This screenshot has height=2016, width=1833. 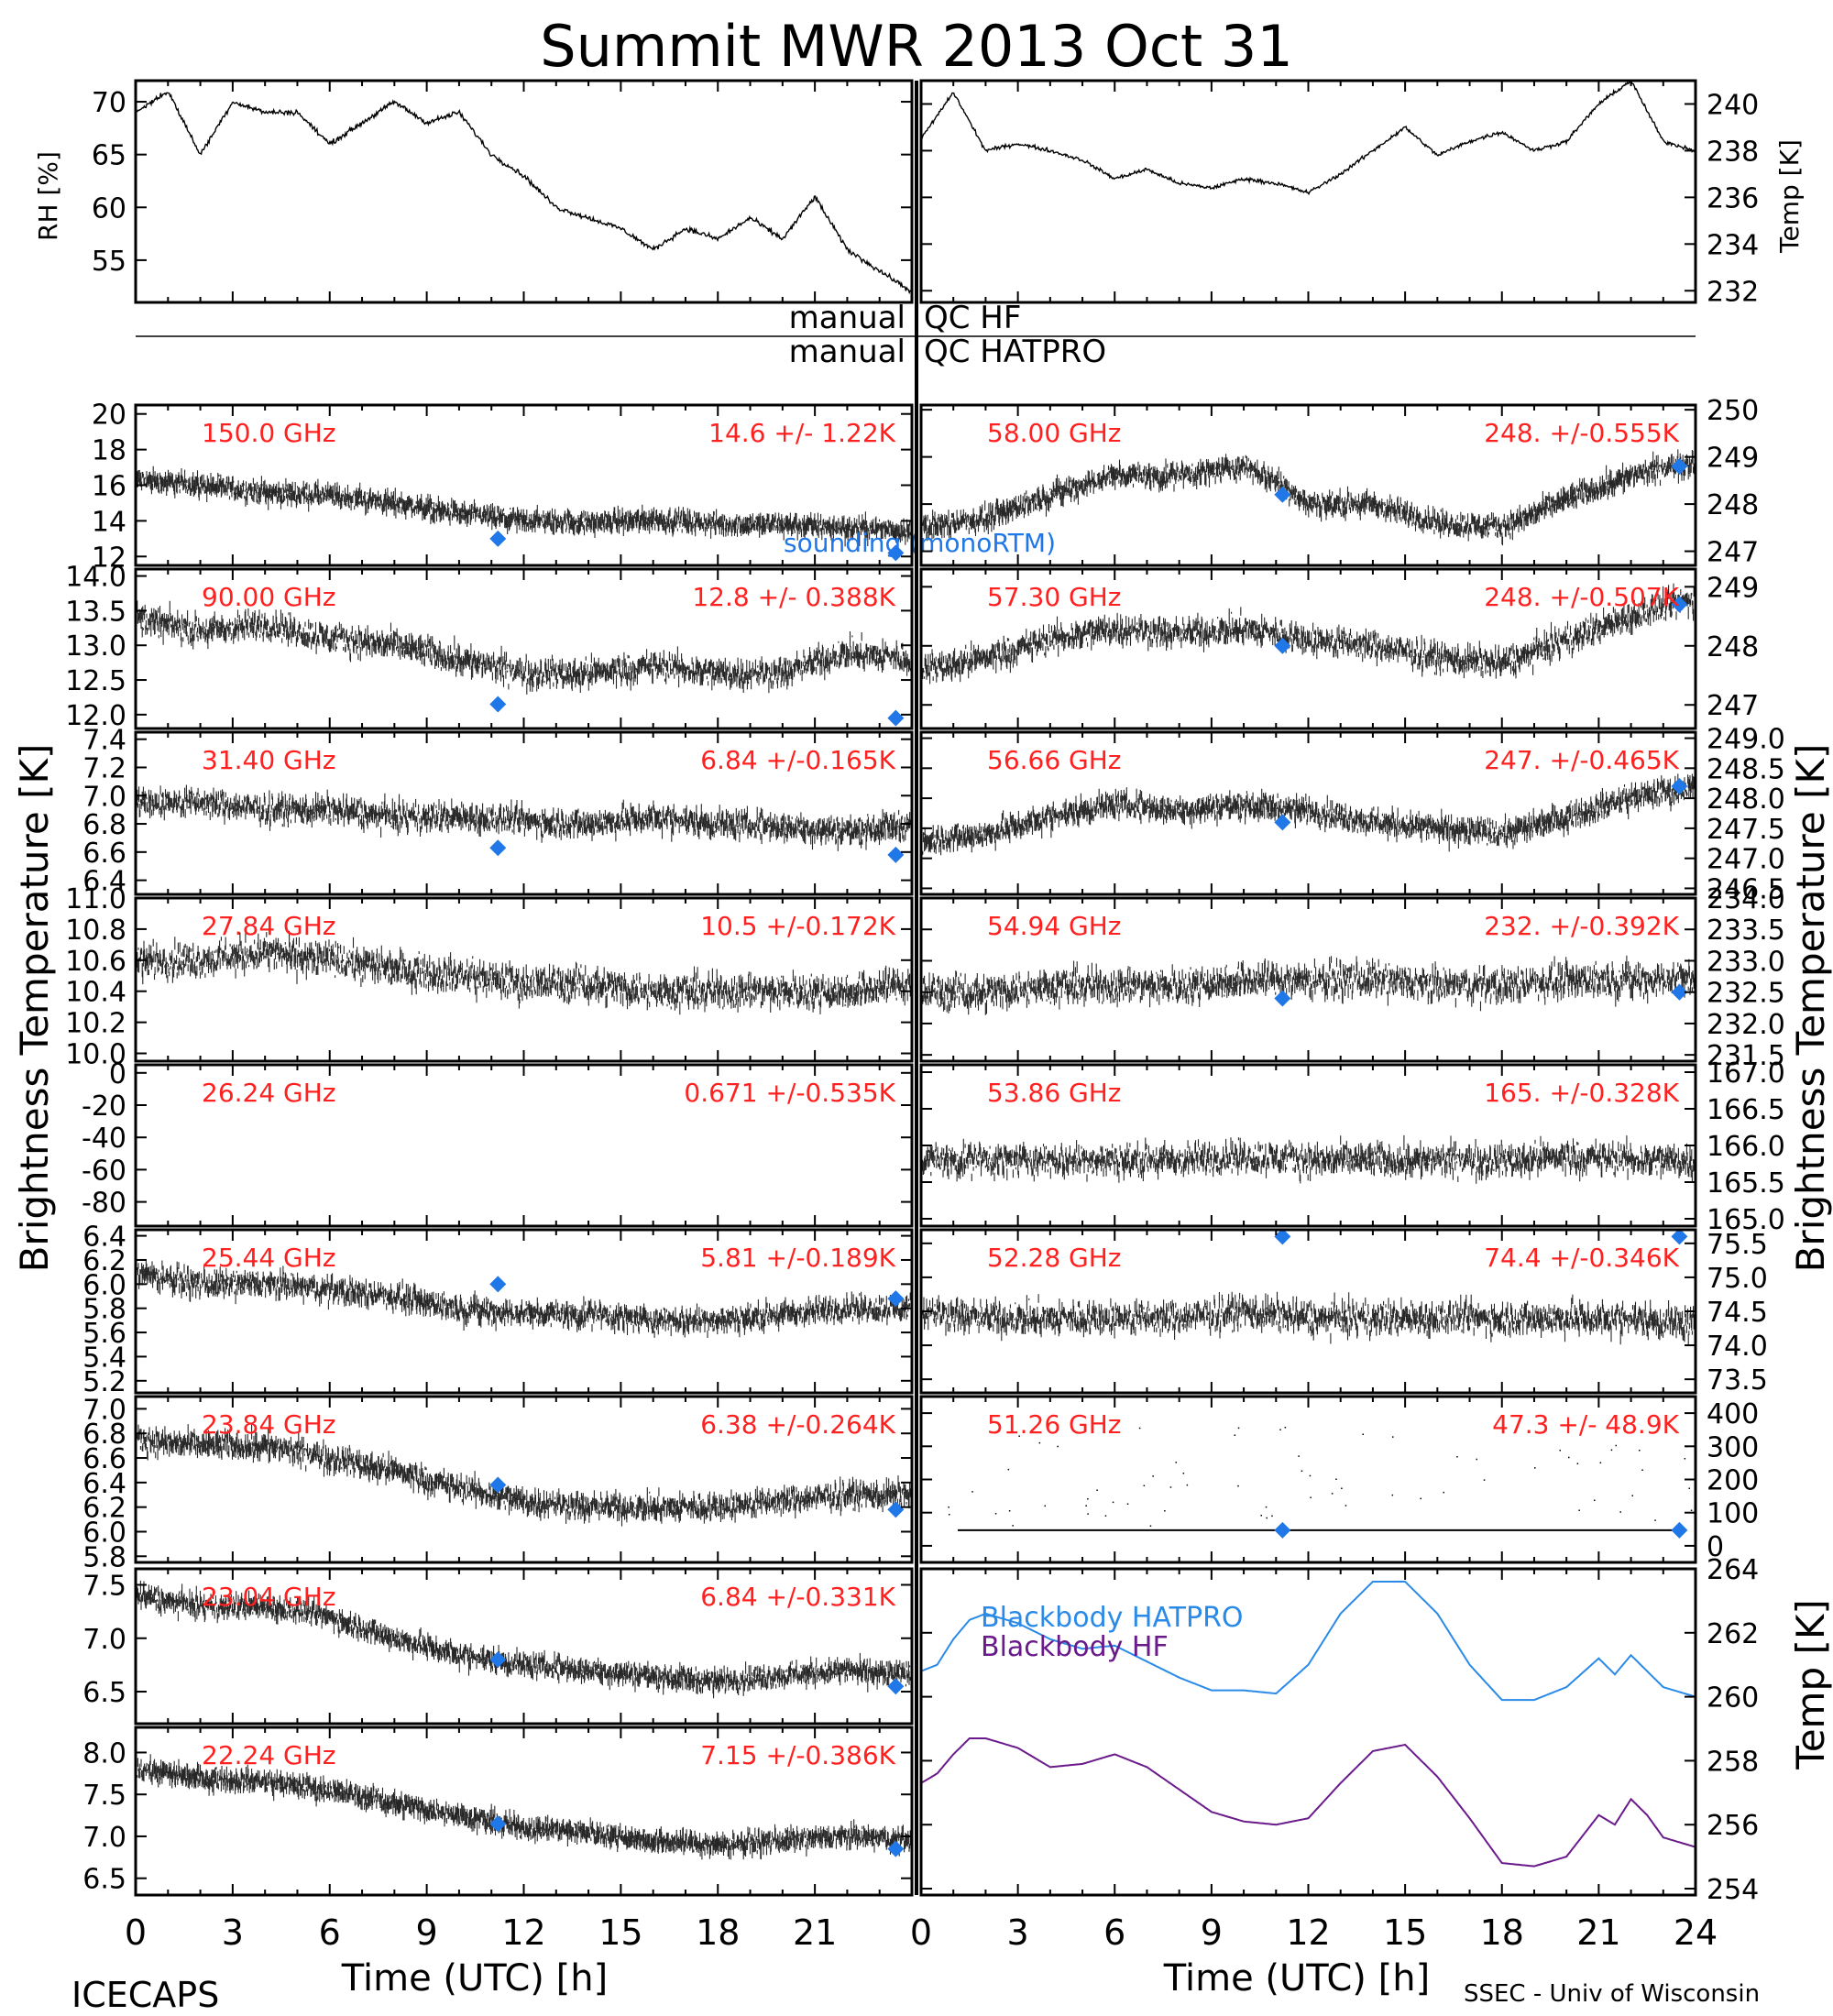 I want to click on y-tick-label: 247, so click(x=1733, y=553).